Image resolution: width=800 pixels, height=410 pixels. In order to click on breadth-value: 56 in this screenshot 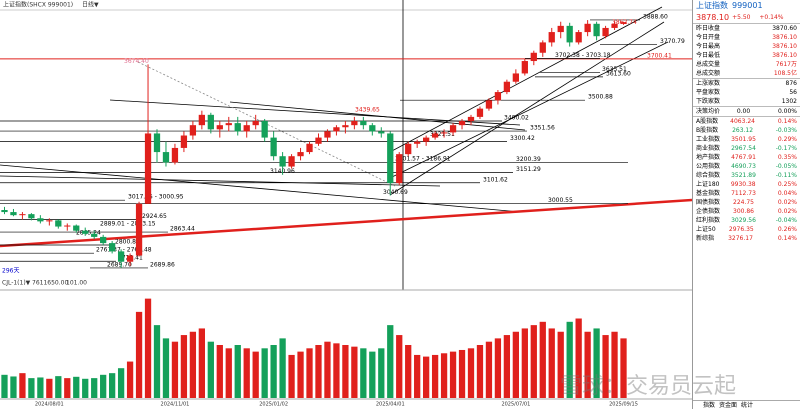, I will do `click(793, 92)`.